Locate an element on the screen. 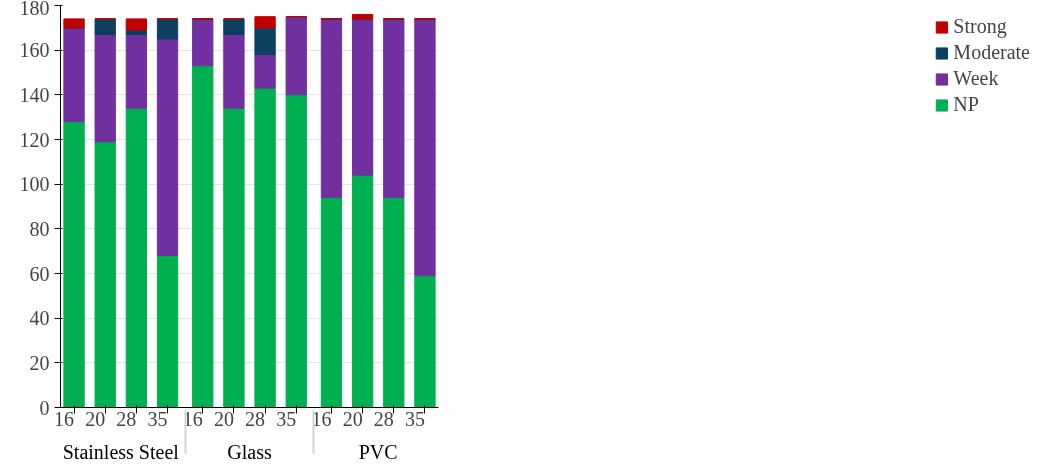 This screenshot has height=475, width=1047. legend-label: Week is located at coordinates (976, 78).